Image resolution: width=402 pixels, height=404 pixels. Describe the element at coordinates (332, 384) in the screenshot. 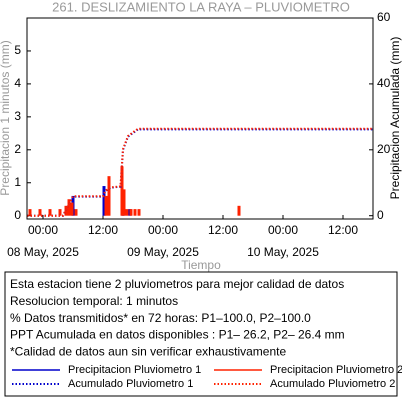

I see `legend-label: Acumulado Pluviometro 2` at that location.